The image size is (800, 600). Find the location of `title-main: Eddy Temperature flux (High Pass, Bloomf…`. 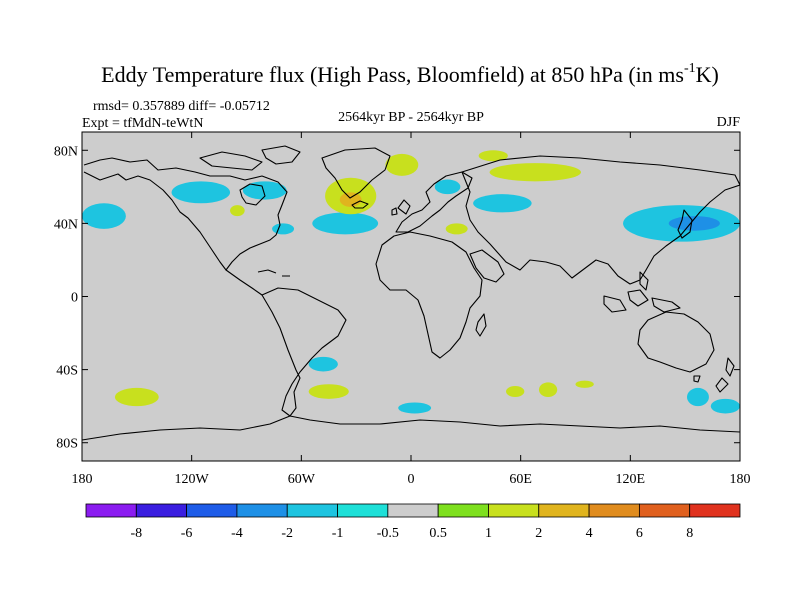

title-main: Eddy Temperature flux (High Pass, Bloomf… is located at coordinates (392, 74).